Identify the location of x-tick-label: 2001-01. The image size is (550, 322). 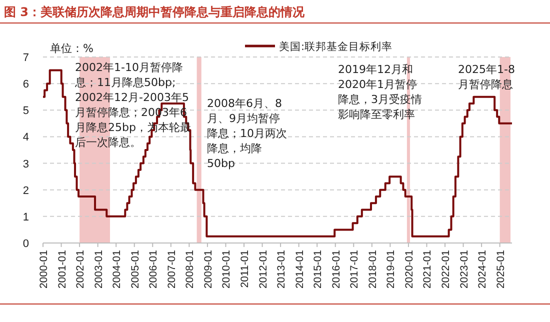
(62, 269).